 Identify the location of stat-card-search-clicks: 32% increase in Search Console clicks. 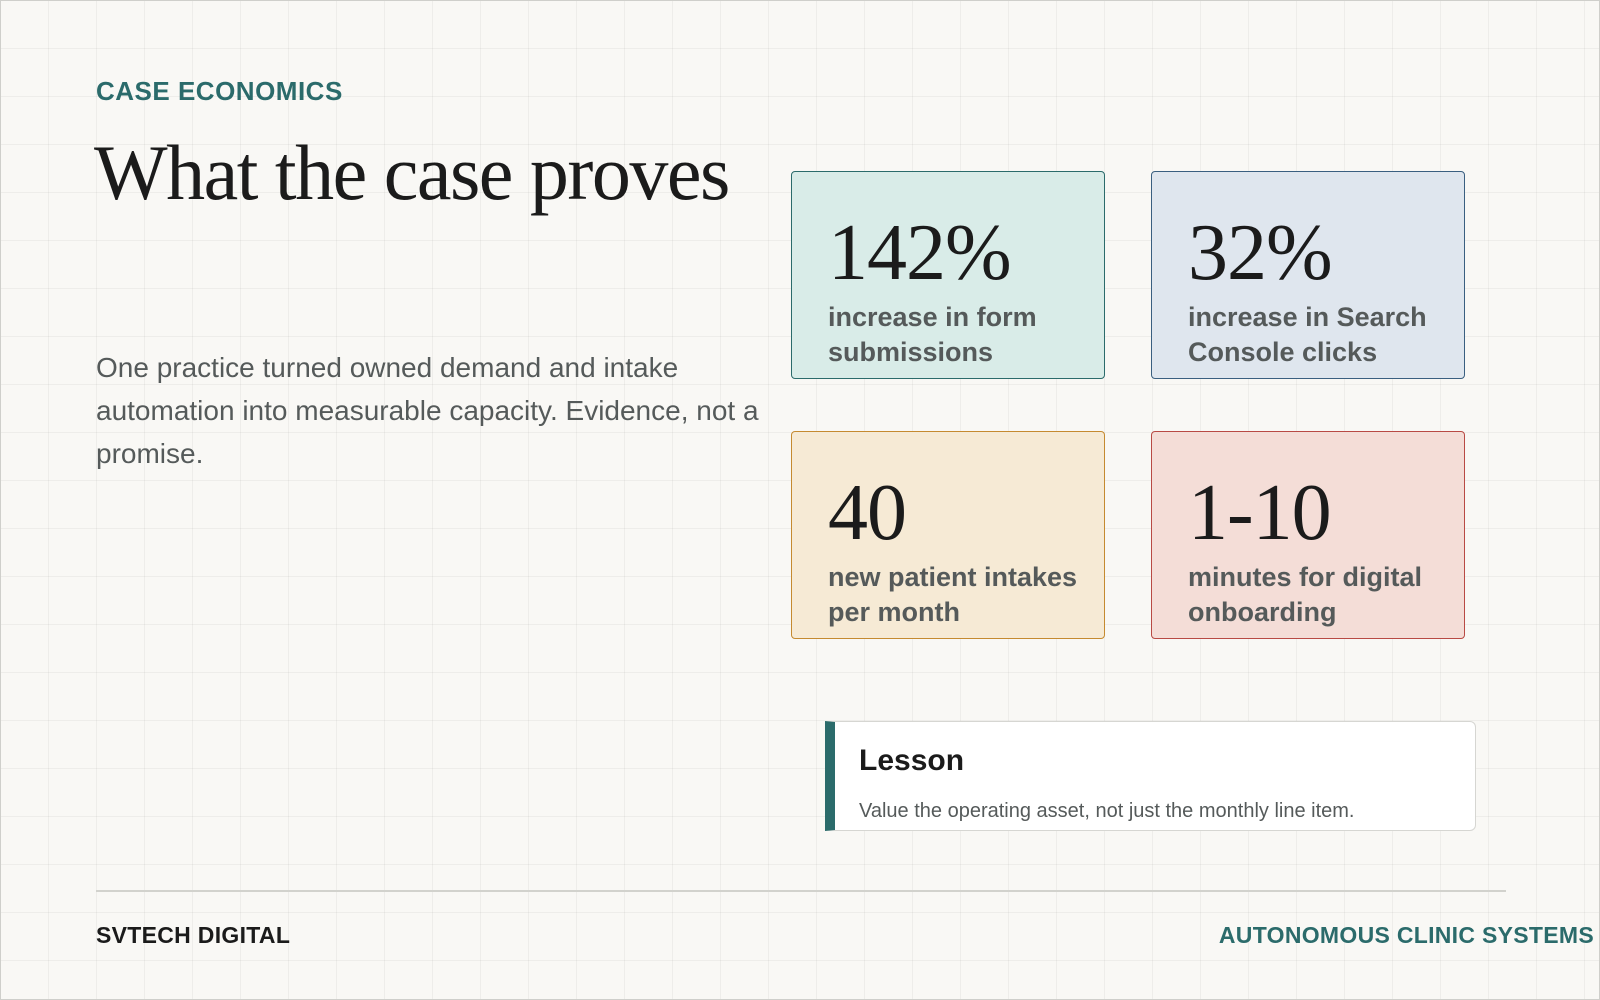
(1308, 275).